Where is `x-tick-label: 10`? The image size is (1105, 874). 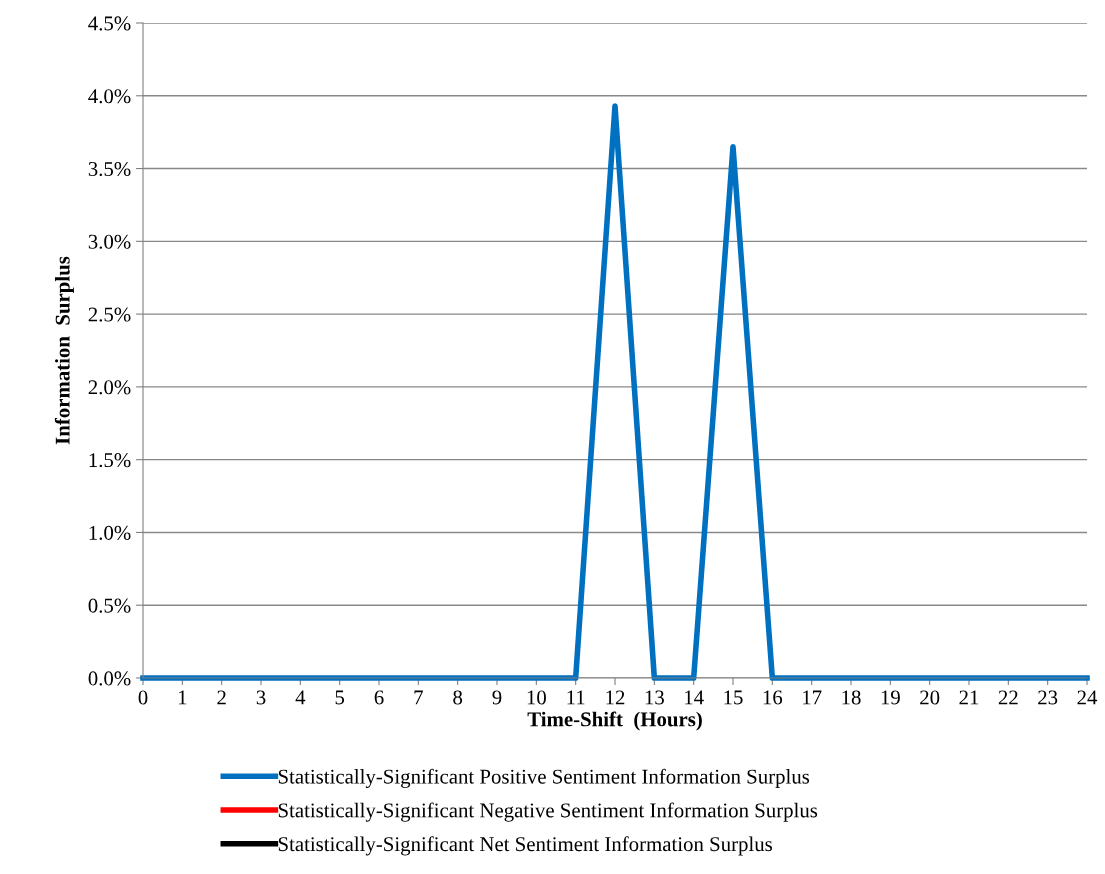
x-tick-label: 10 is located at coordinates (536, 697).